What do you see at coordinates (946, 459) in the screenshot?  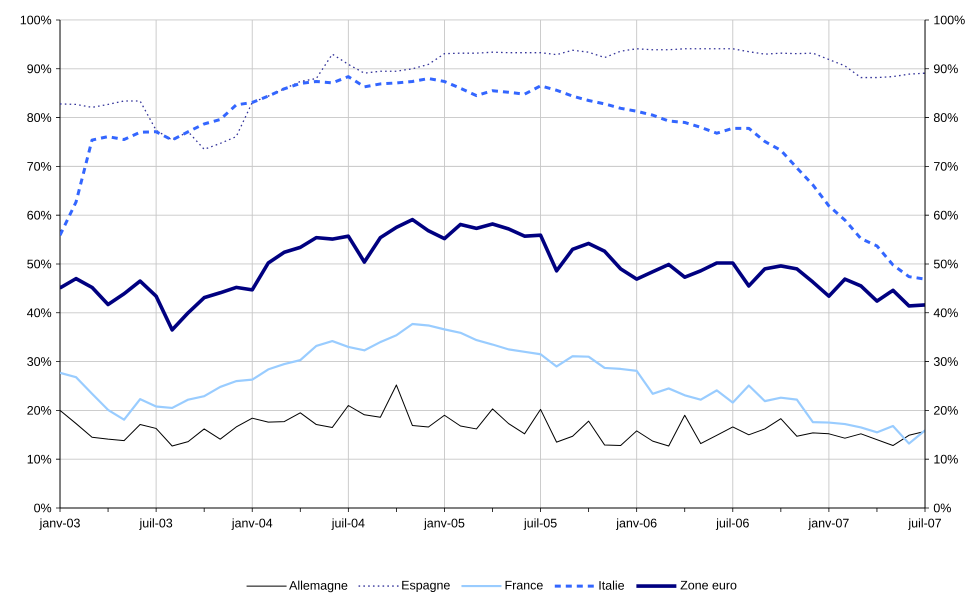 I see `y-tick-label: 10%` at bounding box center [946, 459].